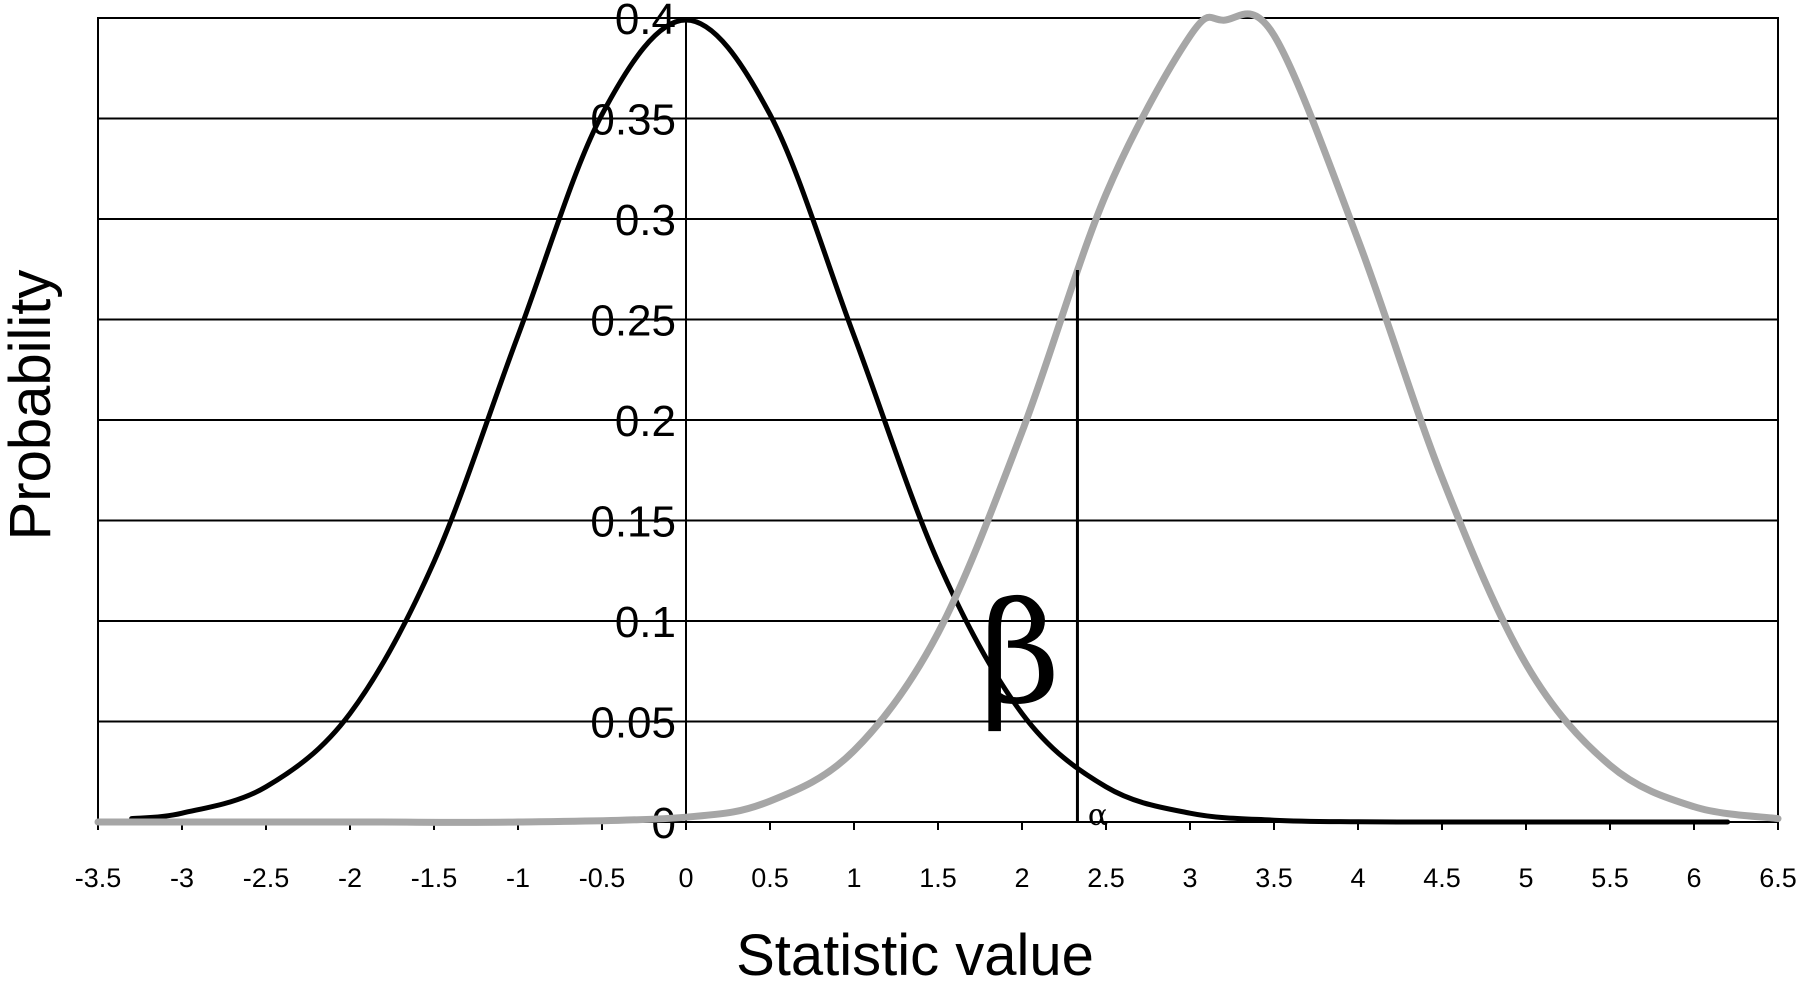 This screenshot has width=1800, height=983. Describe the element at coordinates (1189, 878) in the screenshot. I see `x-tick-label: 3` at that location.